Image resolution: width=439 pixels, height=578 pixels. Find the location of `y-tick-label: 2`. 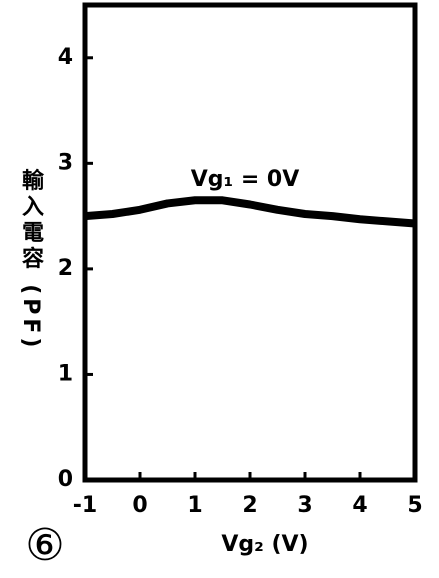

y-tick-label: 2 is located at coordinates (65, 268).